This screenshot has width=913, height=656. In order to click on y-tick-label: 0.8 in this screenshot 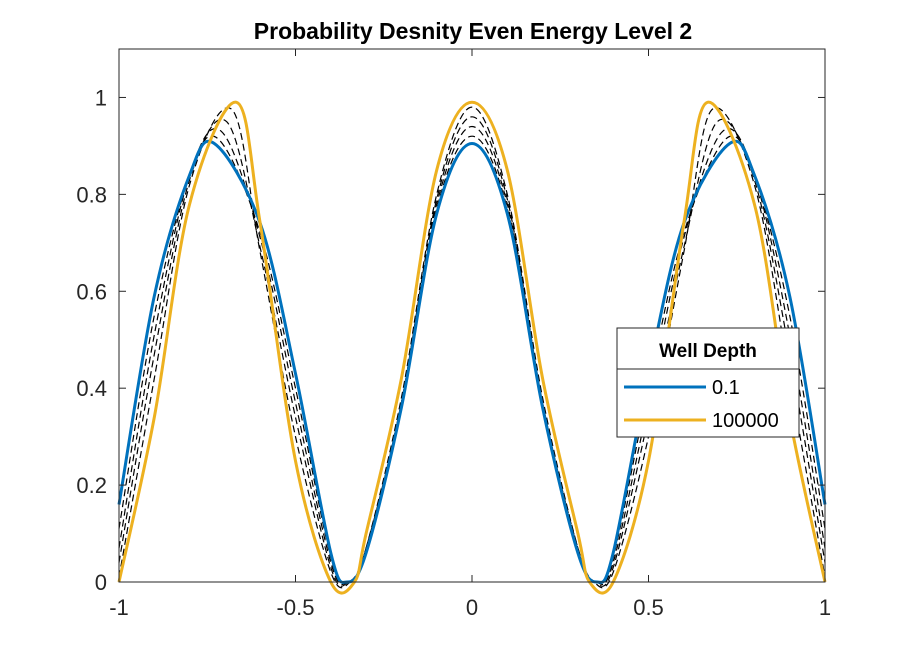, I will do `click(91, 194)`.